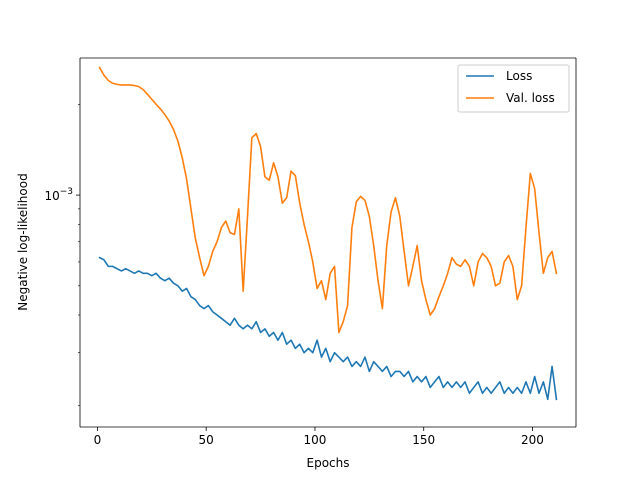 This screenshot has width=640, height=480. I want to click on x-tick-label: 200, so click(532, 440).